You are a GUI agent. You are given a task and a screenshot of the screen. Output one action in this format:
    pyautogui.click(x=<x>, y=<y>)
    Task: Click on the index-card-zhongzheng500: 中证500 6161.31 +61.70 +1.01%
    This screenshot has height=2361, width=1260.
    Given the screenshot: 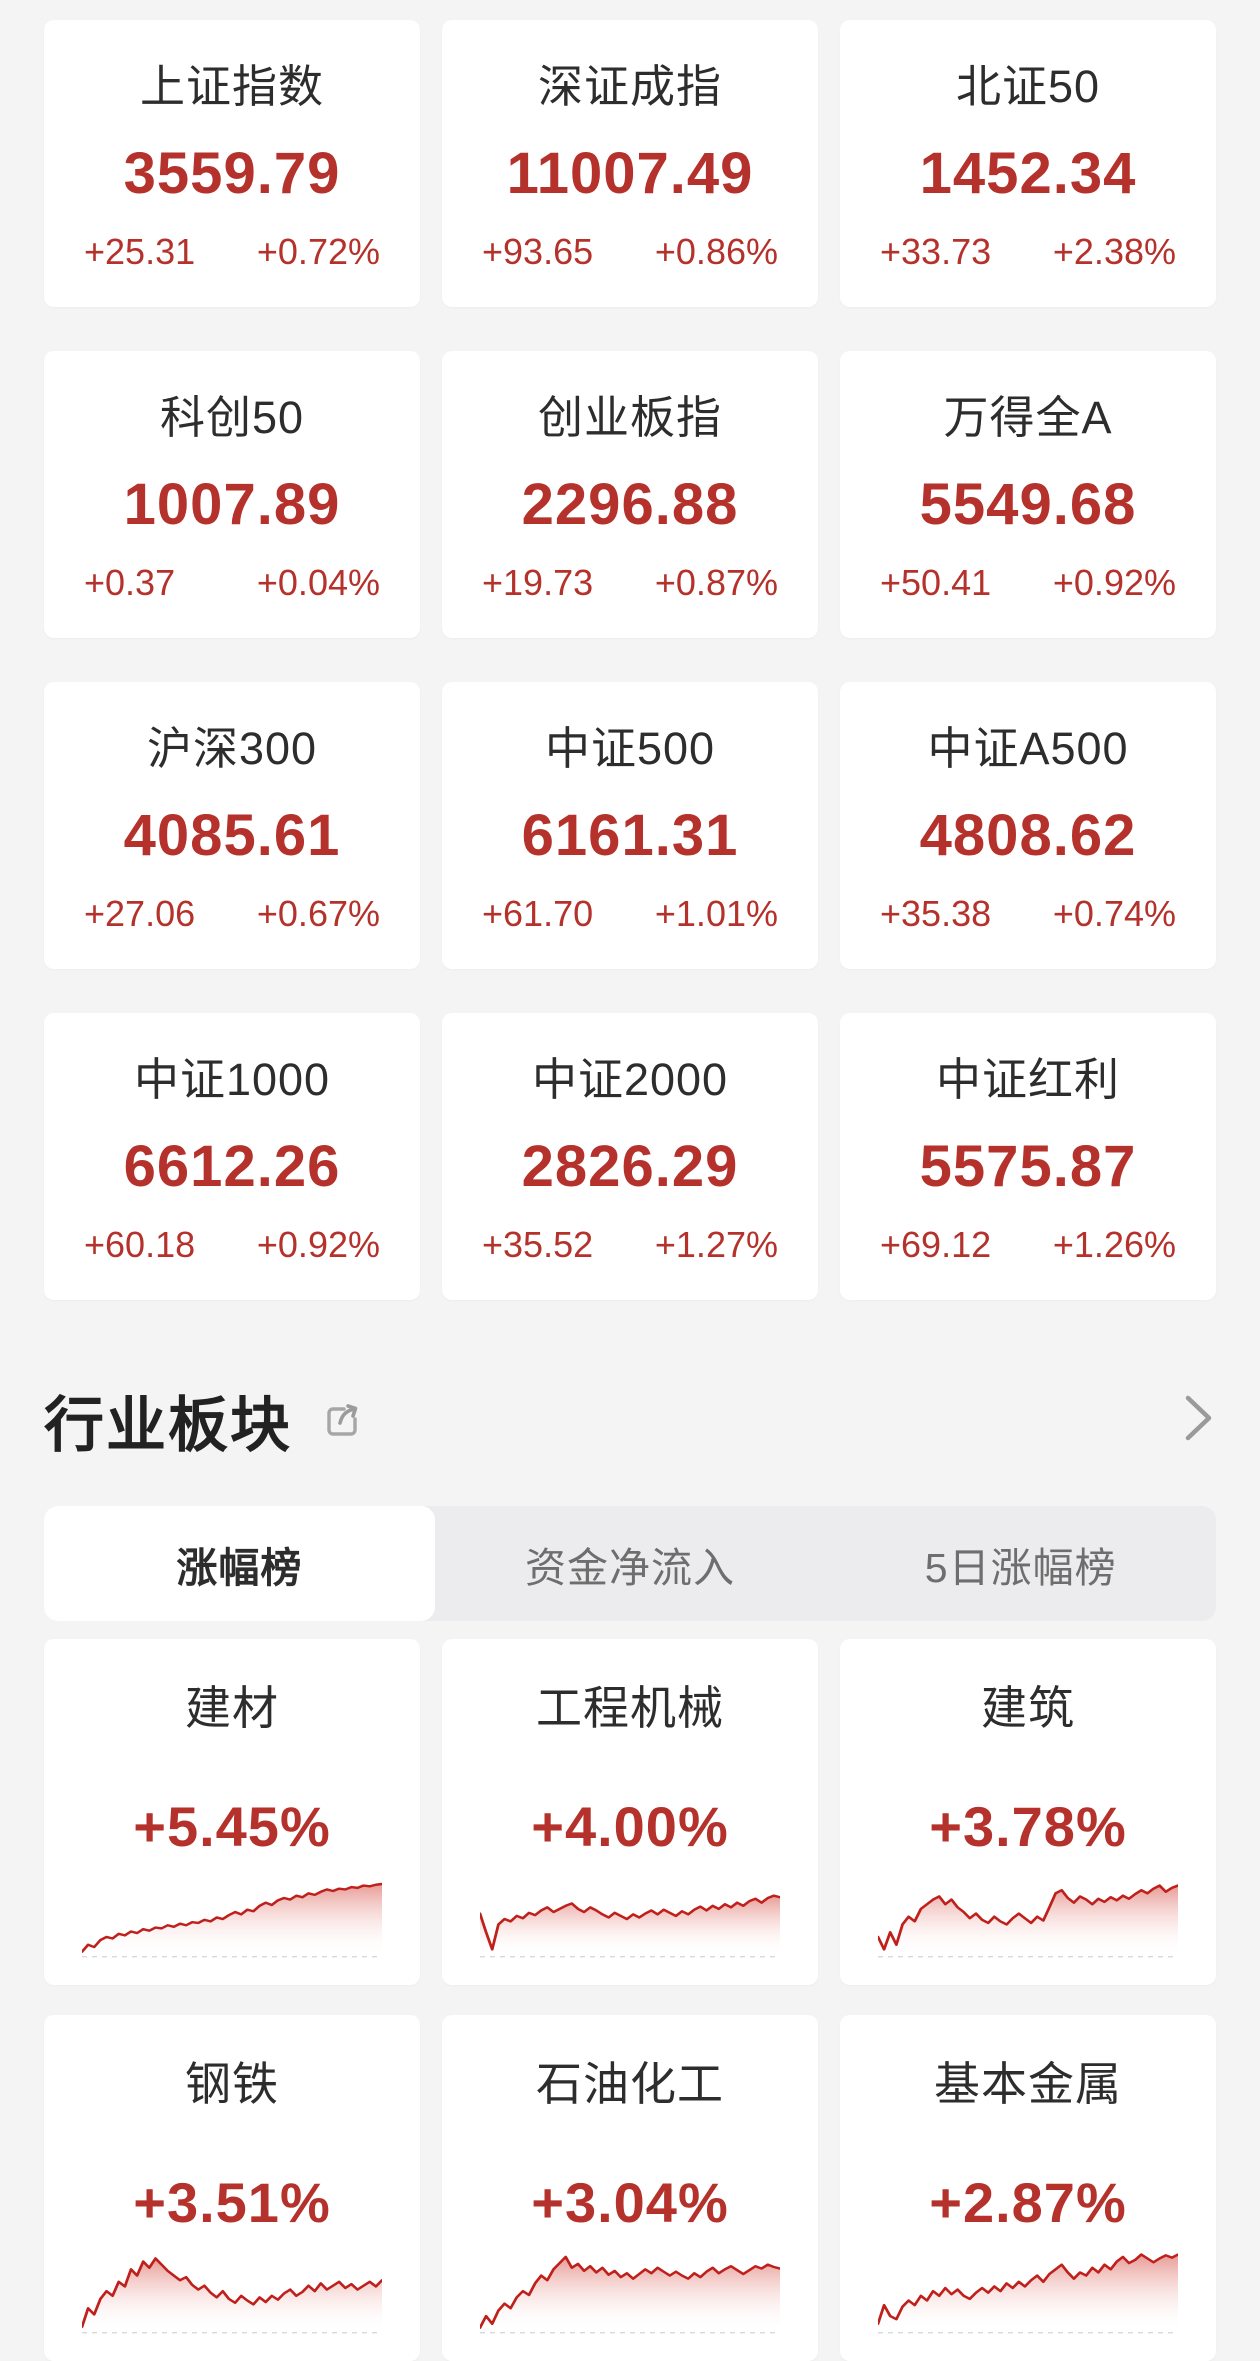 What is the action you would take?
    pyautogui.click(x=630, y=825)
    